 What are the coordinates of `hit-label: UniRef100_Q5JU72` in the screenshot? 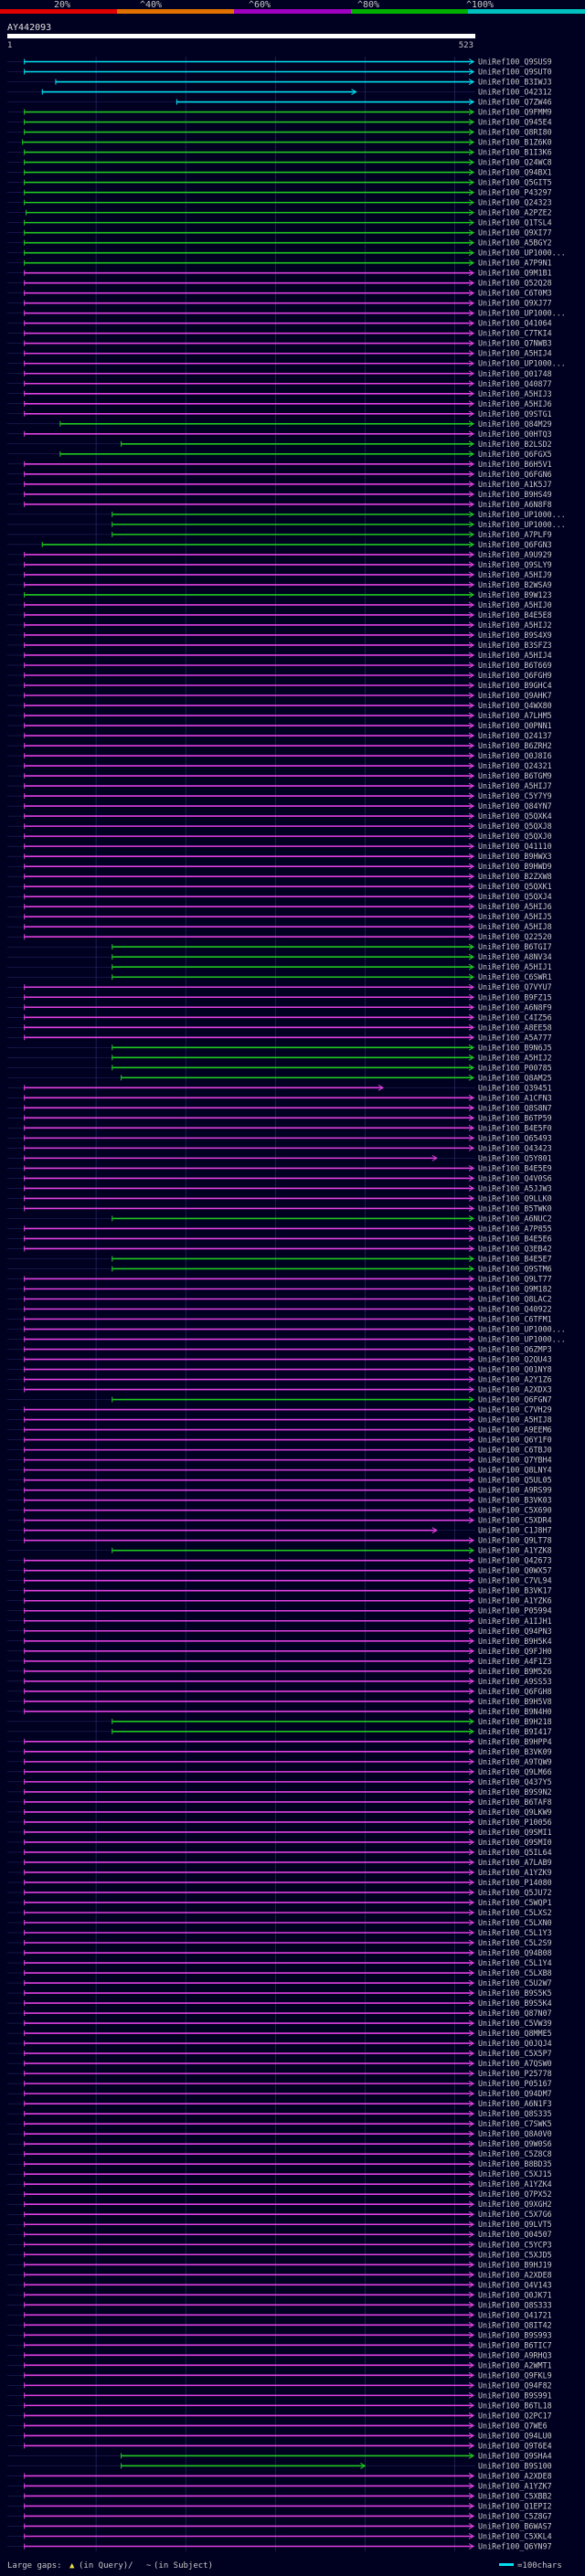 It's located at (515, 1892).